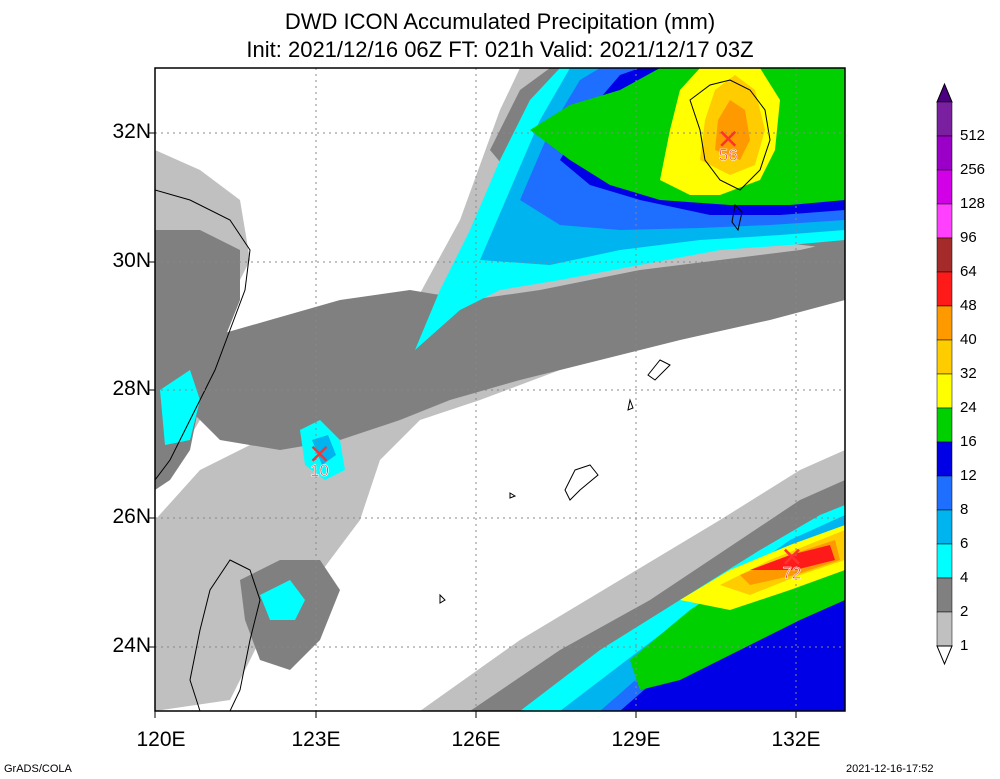 This screenshot has width=1000, height=779. What do you see at coordinates (964, 509) in the screenshot?
I see `colorbar-level-label: 8` at bounding box center [964, 509].